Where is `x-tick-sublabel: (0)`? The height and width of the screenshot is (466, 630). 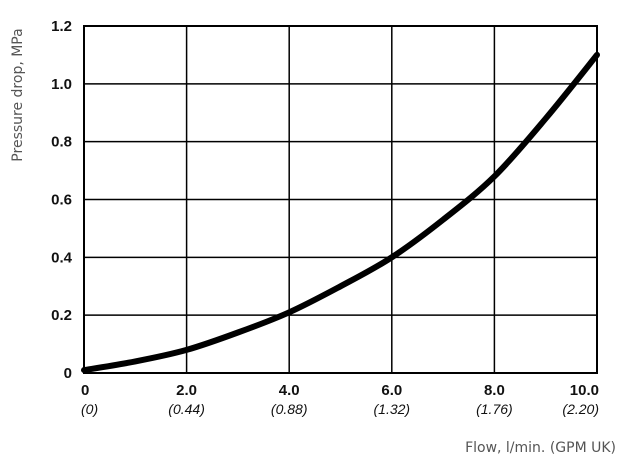
x-tick-sublabel: (0) is located at coordinates (89, 409).